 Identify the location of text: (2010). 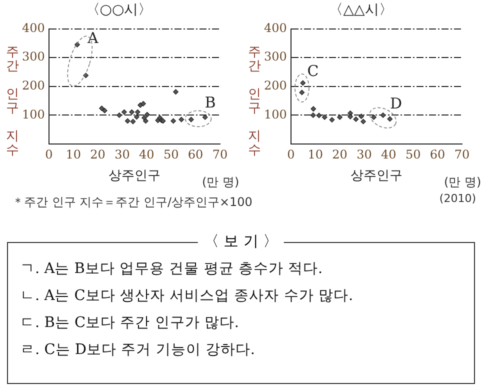
(457, 198).